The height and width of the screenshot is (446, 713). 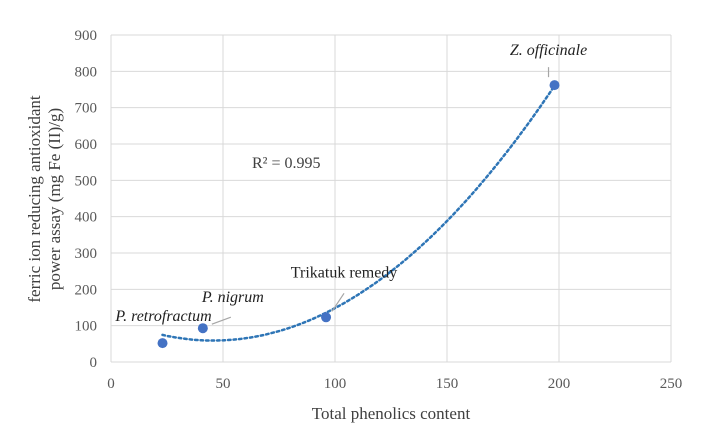 What do you see at coordinates (391, 413) in the screenshot?
I see `x-axis-title: Total phenolics content` at bounding box center [391, 413].